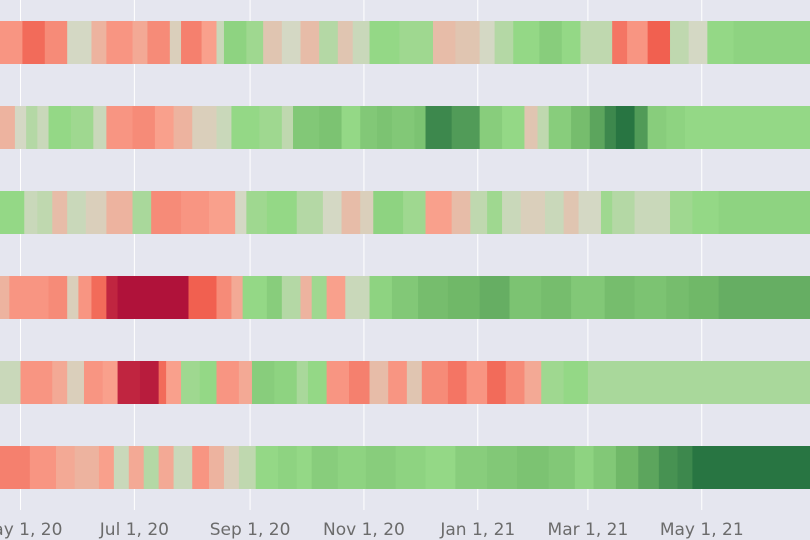 This screenshot has width=810, height=540. I want to click on x-tick-label: Jan 1, 21, so click(477, 530).